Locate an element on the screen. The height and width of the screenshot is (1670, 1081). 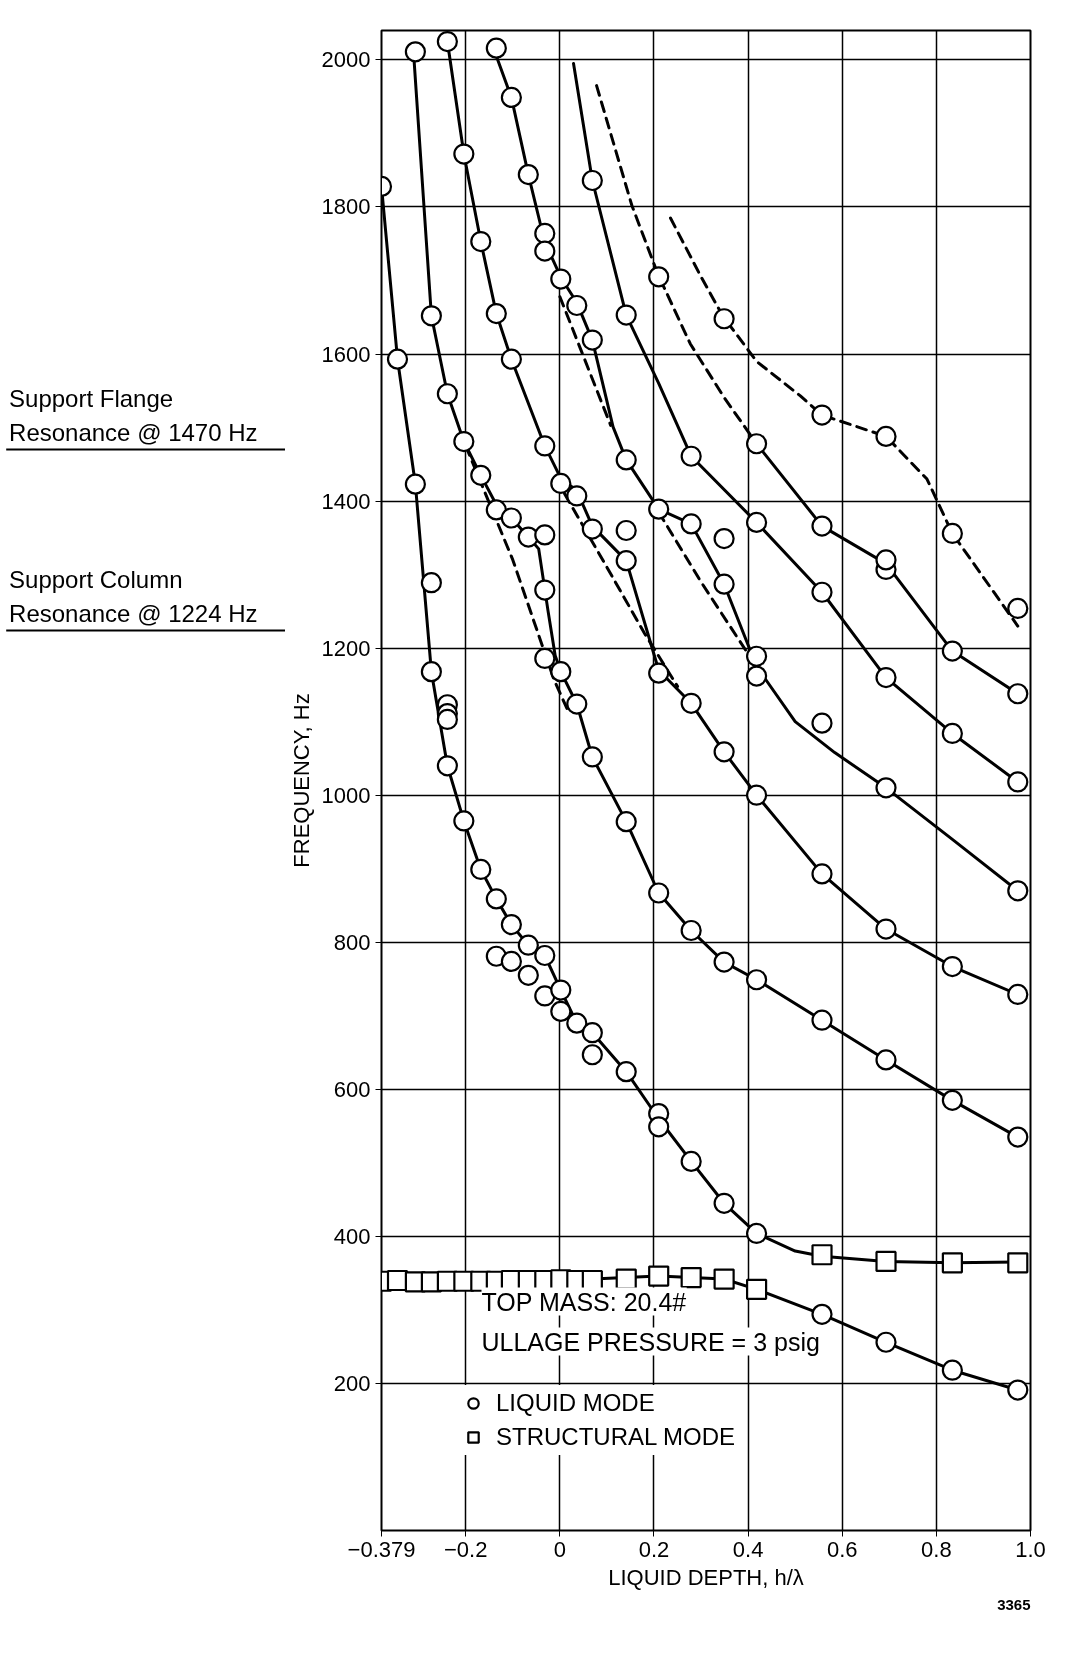
ref-line-label: Support Flange Resonance @ 1470 Hz is located at coordinates (133, 415).